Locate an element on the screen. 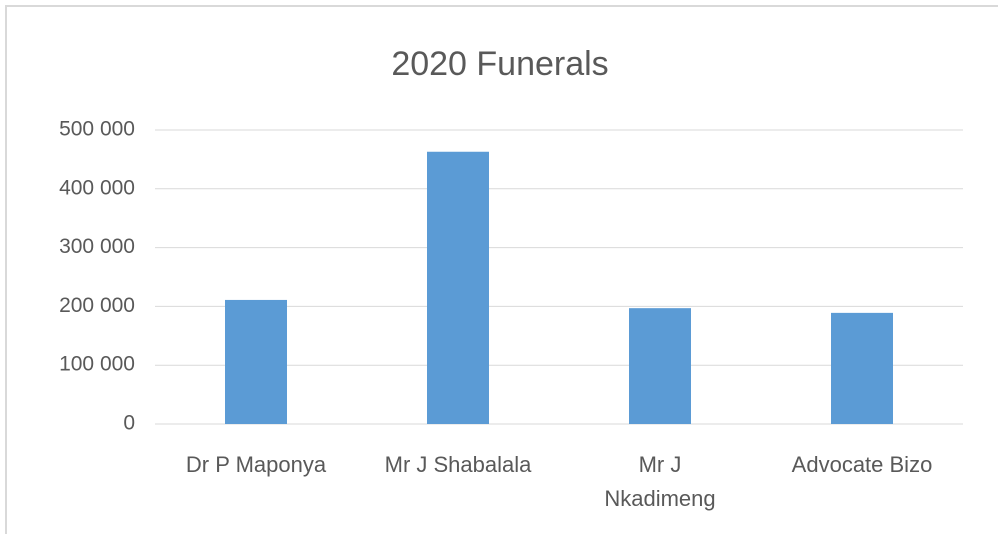 Image resolution: width=998 pixels, height=534 pixels. y-tick-label: 200 000 is located at coordinates (97, 305).